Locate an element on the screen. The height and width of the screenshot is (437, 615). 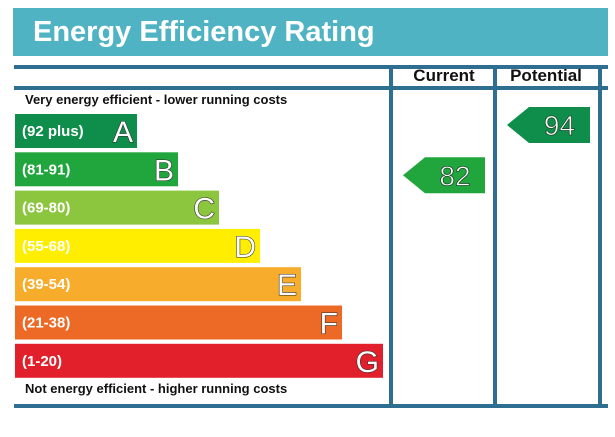
band-range-label: (39-54) is located at coordinates (46, 284).